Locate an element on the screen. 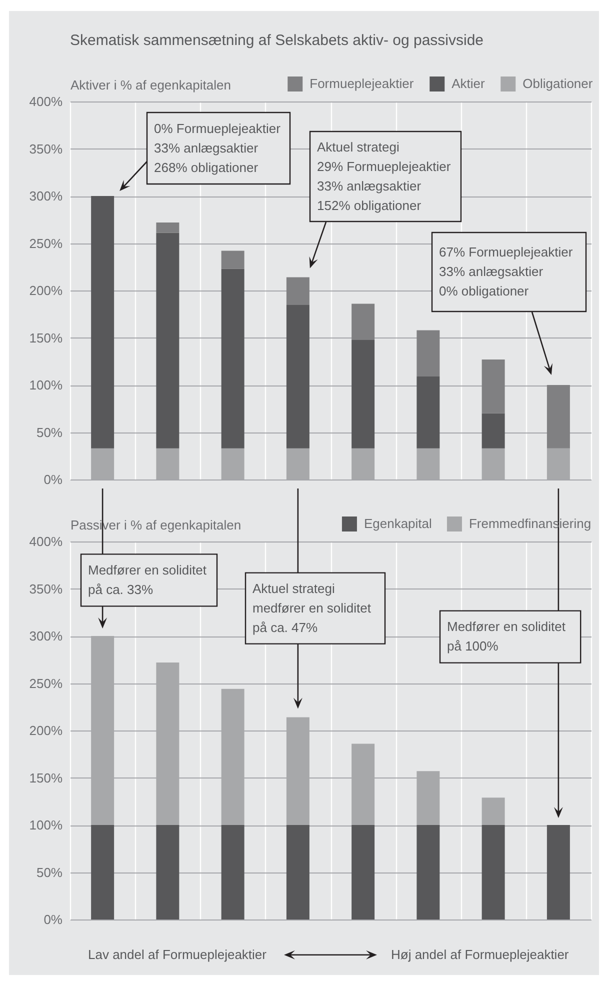 The height and width of the screenshot is (984, 608). y-axis-title: Aktiver i % af egenkapitalen is located at coordinates (150, 85).